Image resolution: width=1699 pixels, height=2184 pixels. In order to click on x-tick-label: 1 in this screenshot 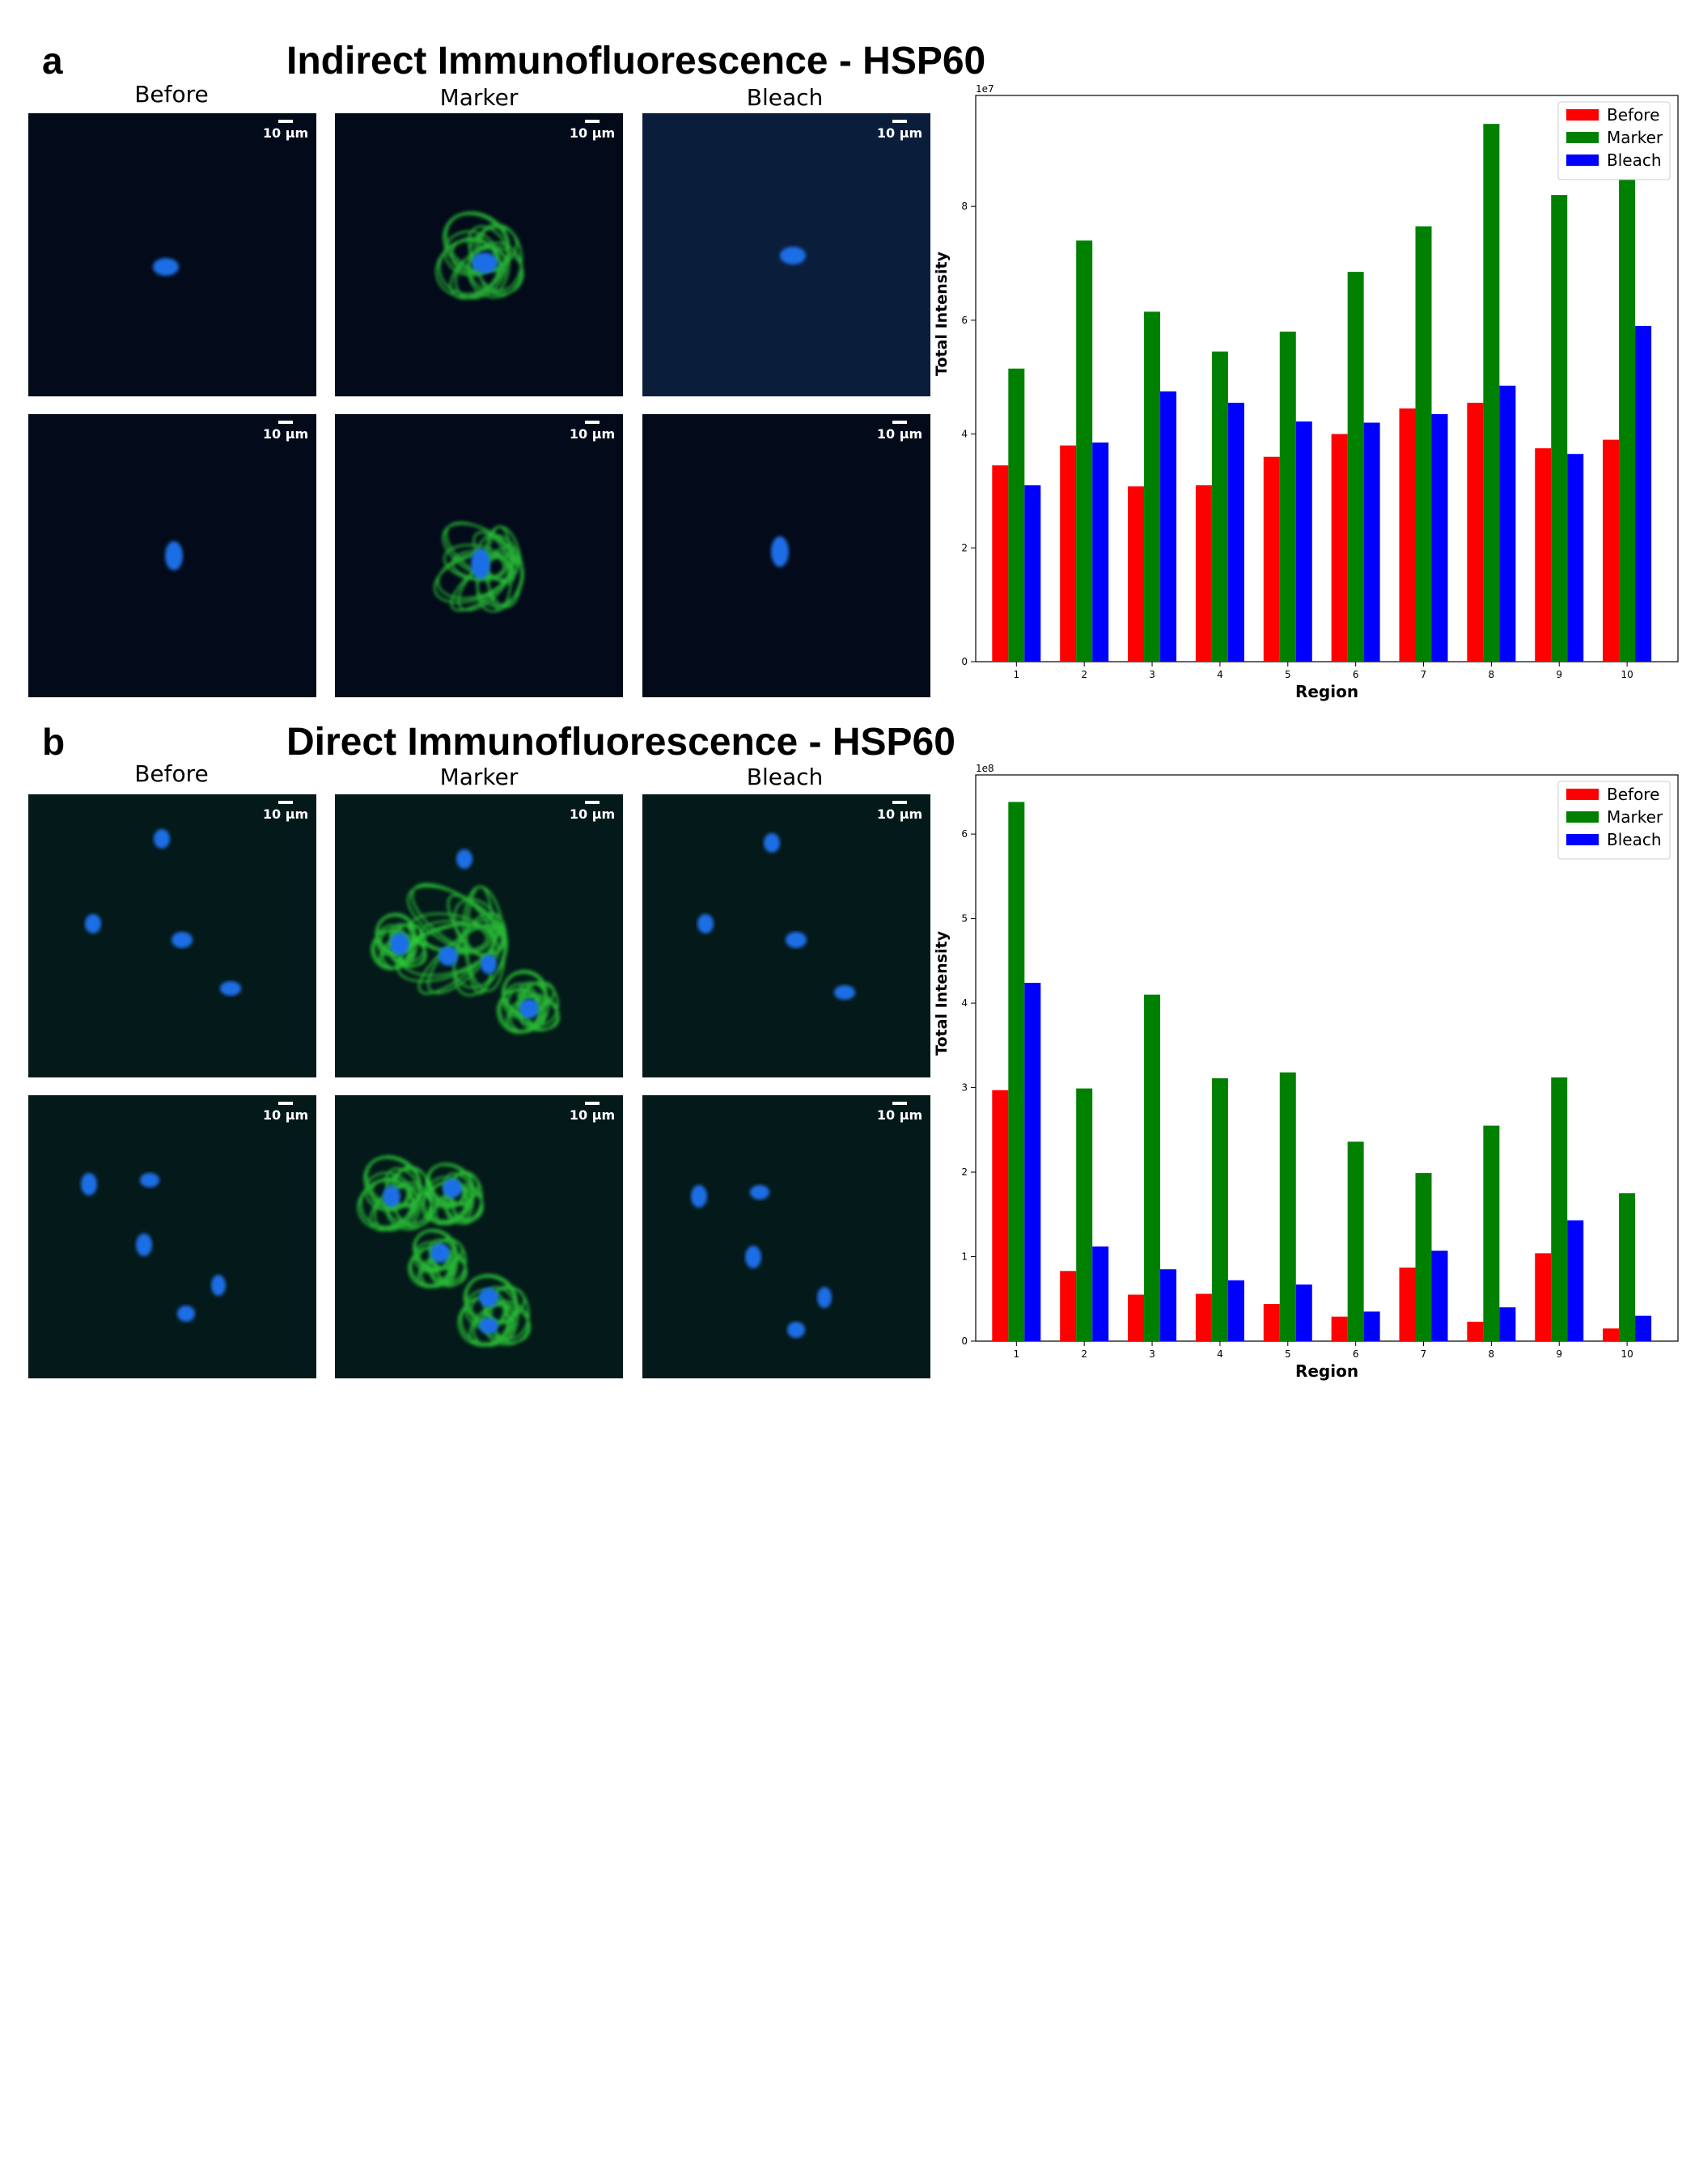, I will do `click(1016, 1354)`.